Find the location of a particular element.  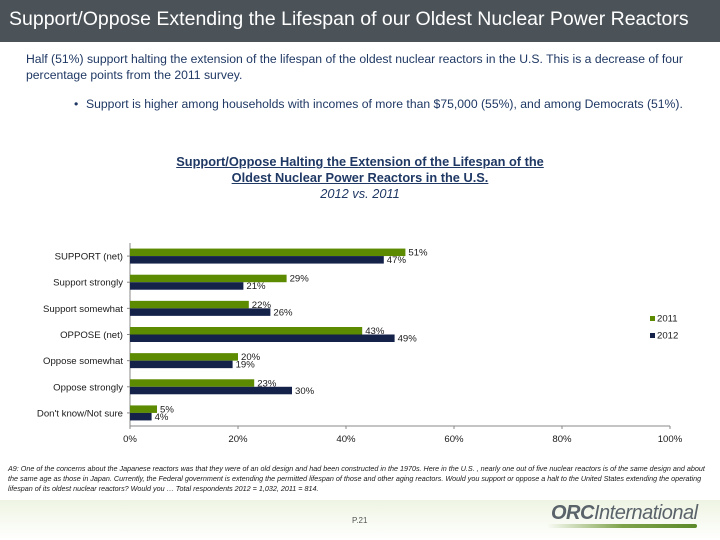

value-label-2011: 20% is located at coordinates (251, 357).